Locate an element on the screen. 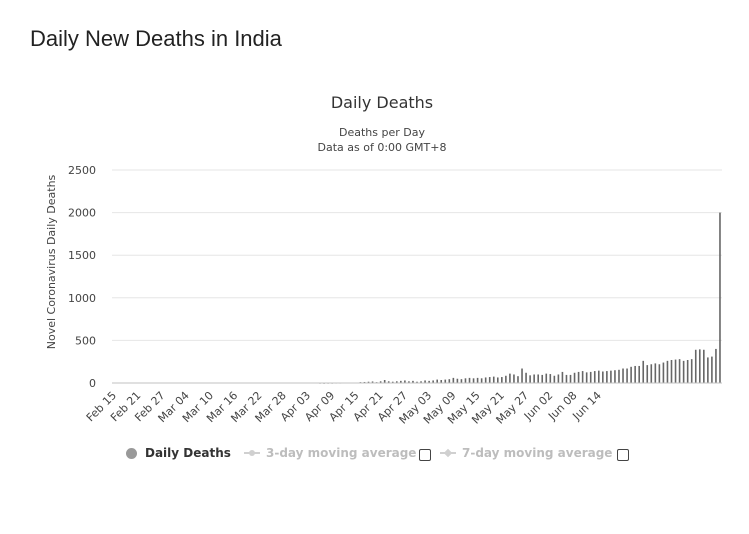  y-tick-label: 2000 is located at coordinates (82, 213).